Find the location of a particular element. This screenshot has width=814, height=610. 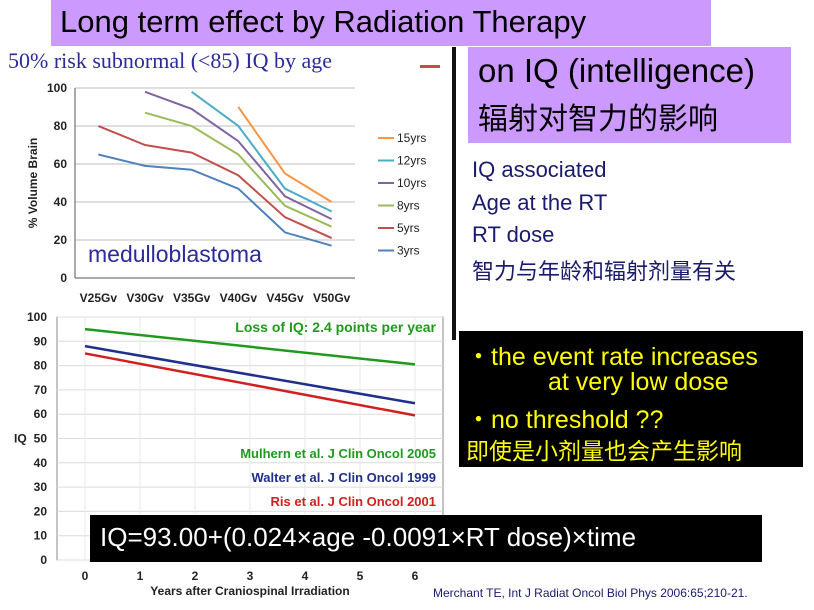

highlight-line-1: ・the event rate increases is located at coordinates (612, 357).